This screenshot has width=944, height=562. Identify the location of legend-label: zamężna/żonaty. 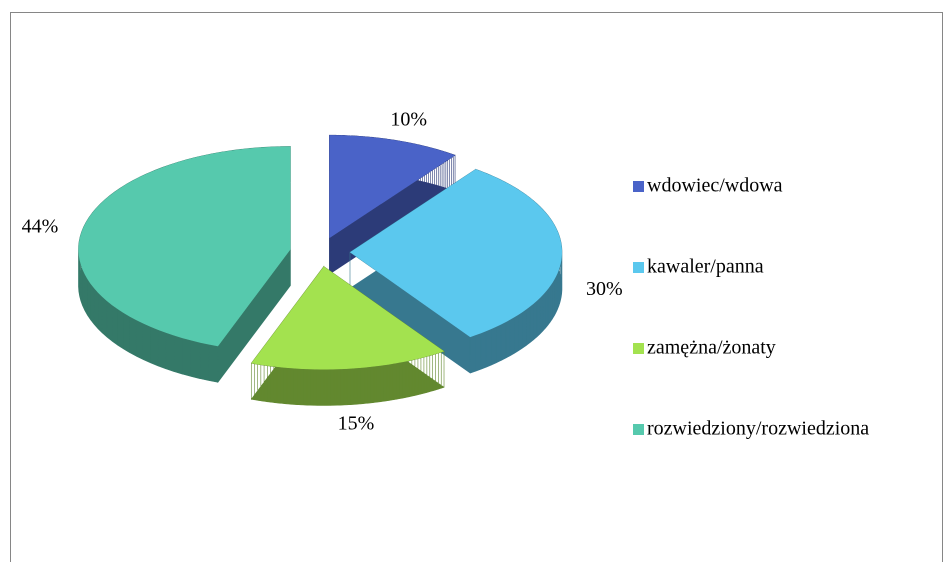
(711, 348).